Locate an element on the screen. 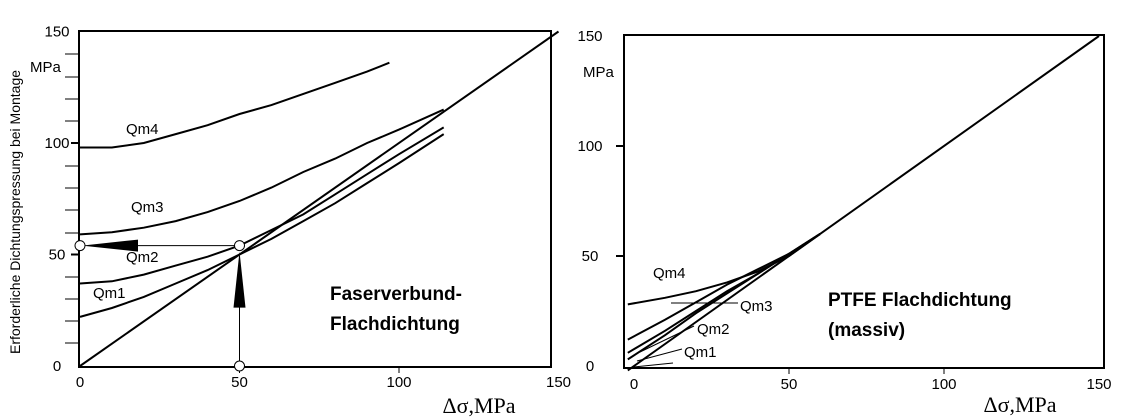 The width and height of the screenshot is (1122, 417). series-line-qm3 is located at coordinates (262, 172).